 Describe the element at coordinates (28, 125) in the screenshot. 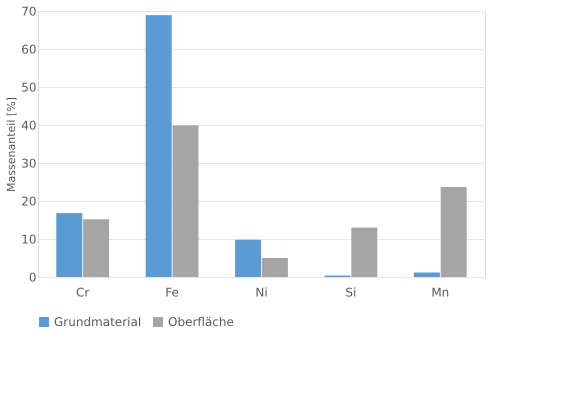

I see `y-tick-label: 40` at that location.